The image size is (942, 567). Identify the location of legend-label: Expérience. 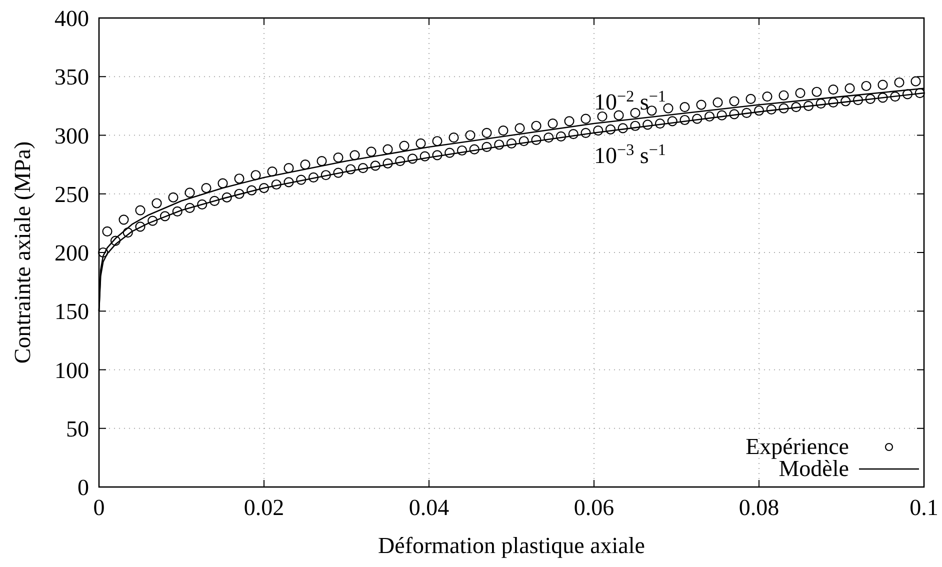
(797, 446).